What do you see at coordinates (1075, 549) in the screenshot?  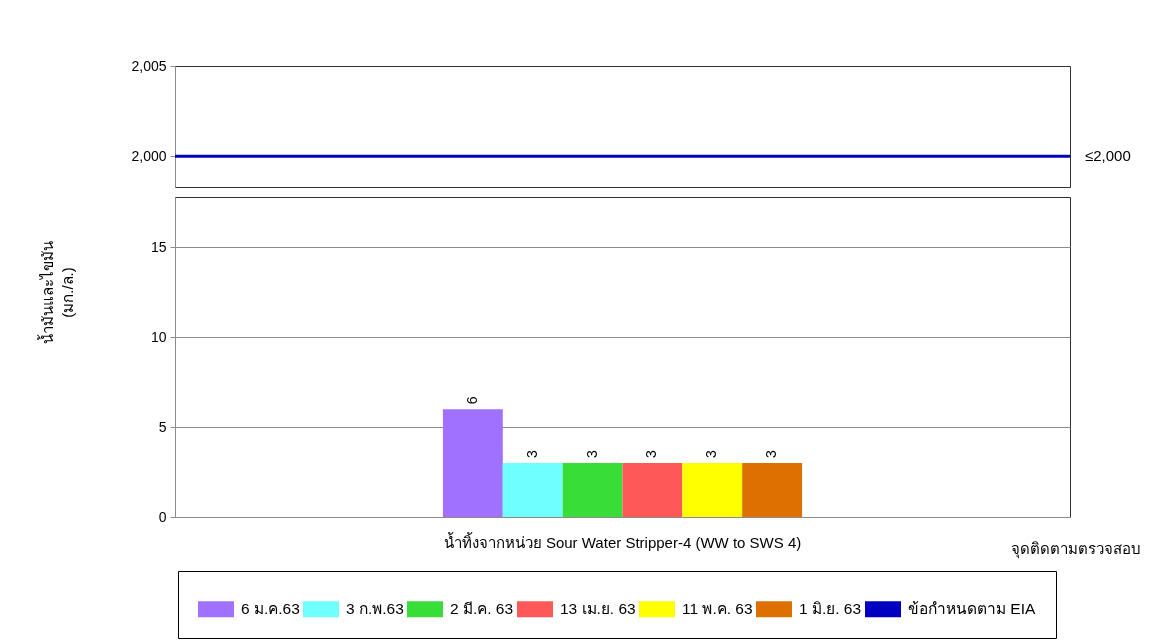 I see `x-axis-title: จุดติดตามตรวจสอบ` at bounding box center [1075, 549].